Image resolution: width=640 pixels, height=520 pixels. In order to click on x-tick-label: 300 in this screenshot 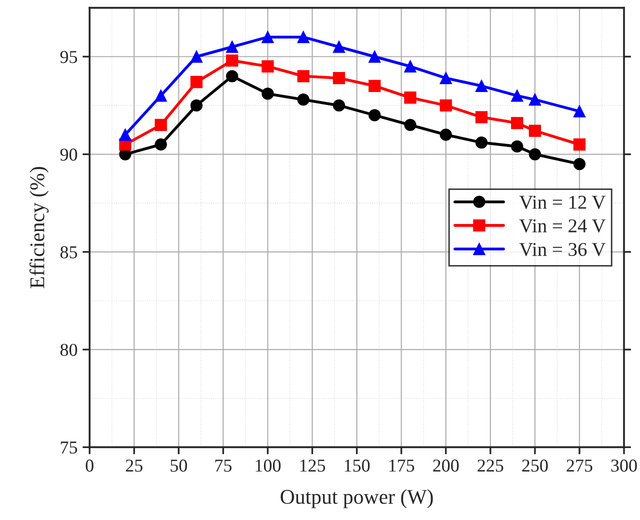, I will do `click(624, 466)`.